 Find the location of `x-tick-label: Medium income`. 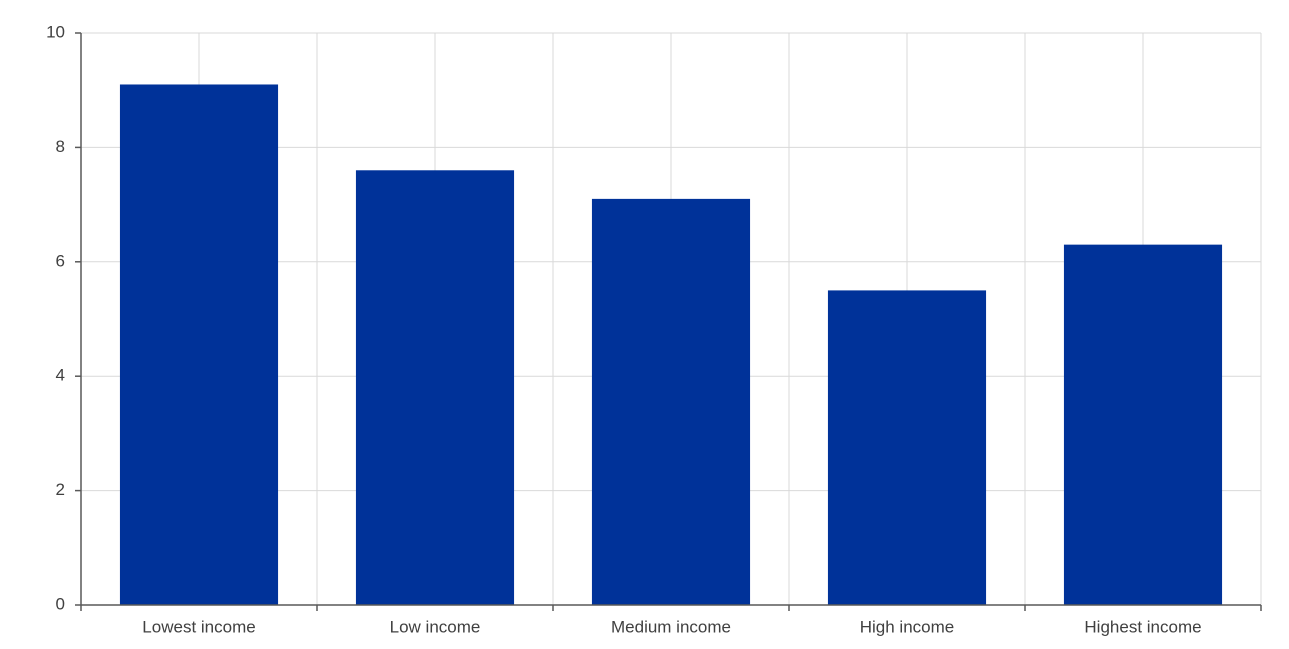

x-tick-label: Medium income is located at coordinates (671, 626).